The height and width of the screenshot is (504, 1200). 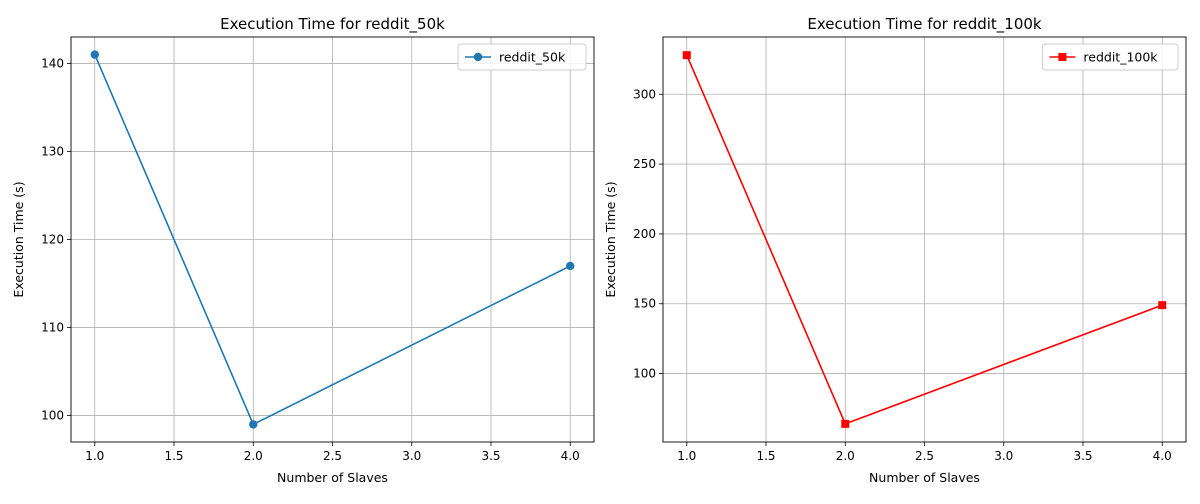 I want to click on chart-title: Execution Time for reddit_50k, so click(x=332, y=24).